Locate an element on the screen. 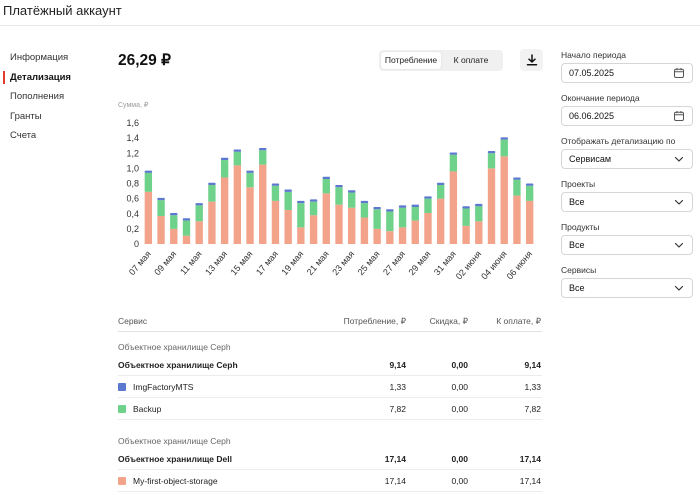 This screenshot has height=495, width=700. y-tick-label: 0,4 is located at coordinates (132, 214).